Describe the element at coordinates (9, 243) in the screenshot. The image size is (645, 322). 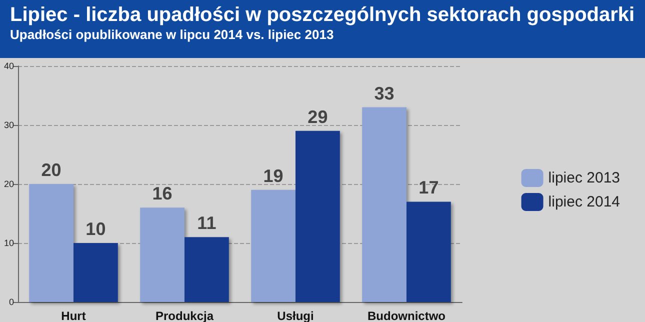
I see `y-tick-label: 10` at that location.